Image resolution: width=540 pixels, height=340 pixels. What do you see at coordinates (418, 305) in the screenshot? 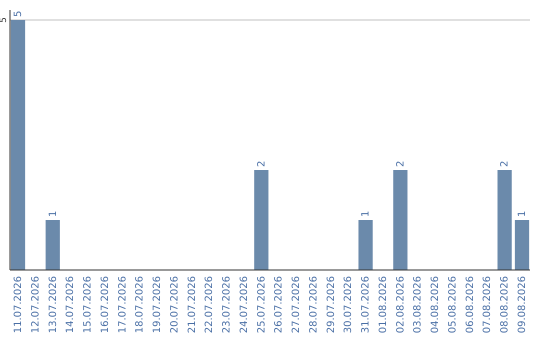
I see `x-tick-label: 03.08.2026` at bounding box center [418, 305].